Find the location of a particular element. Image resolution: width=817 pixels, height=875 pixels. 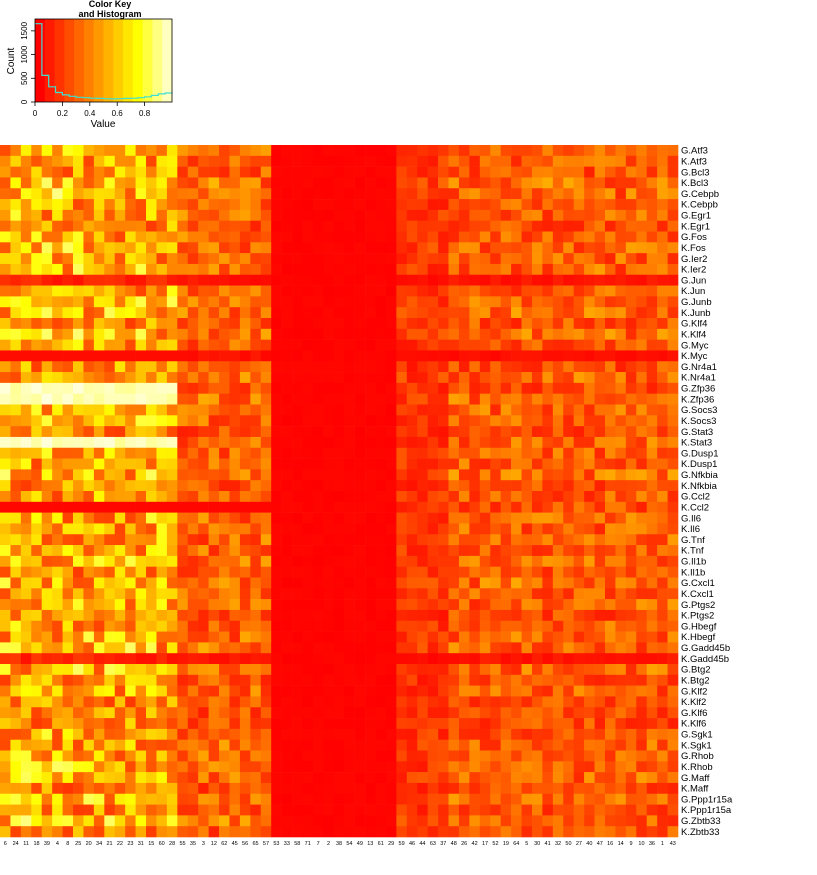

row-label: G.Myc is located at coordinates (695, 345).